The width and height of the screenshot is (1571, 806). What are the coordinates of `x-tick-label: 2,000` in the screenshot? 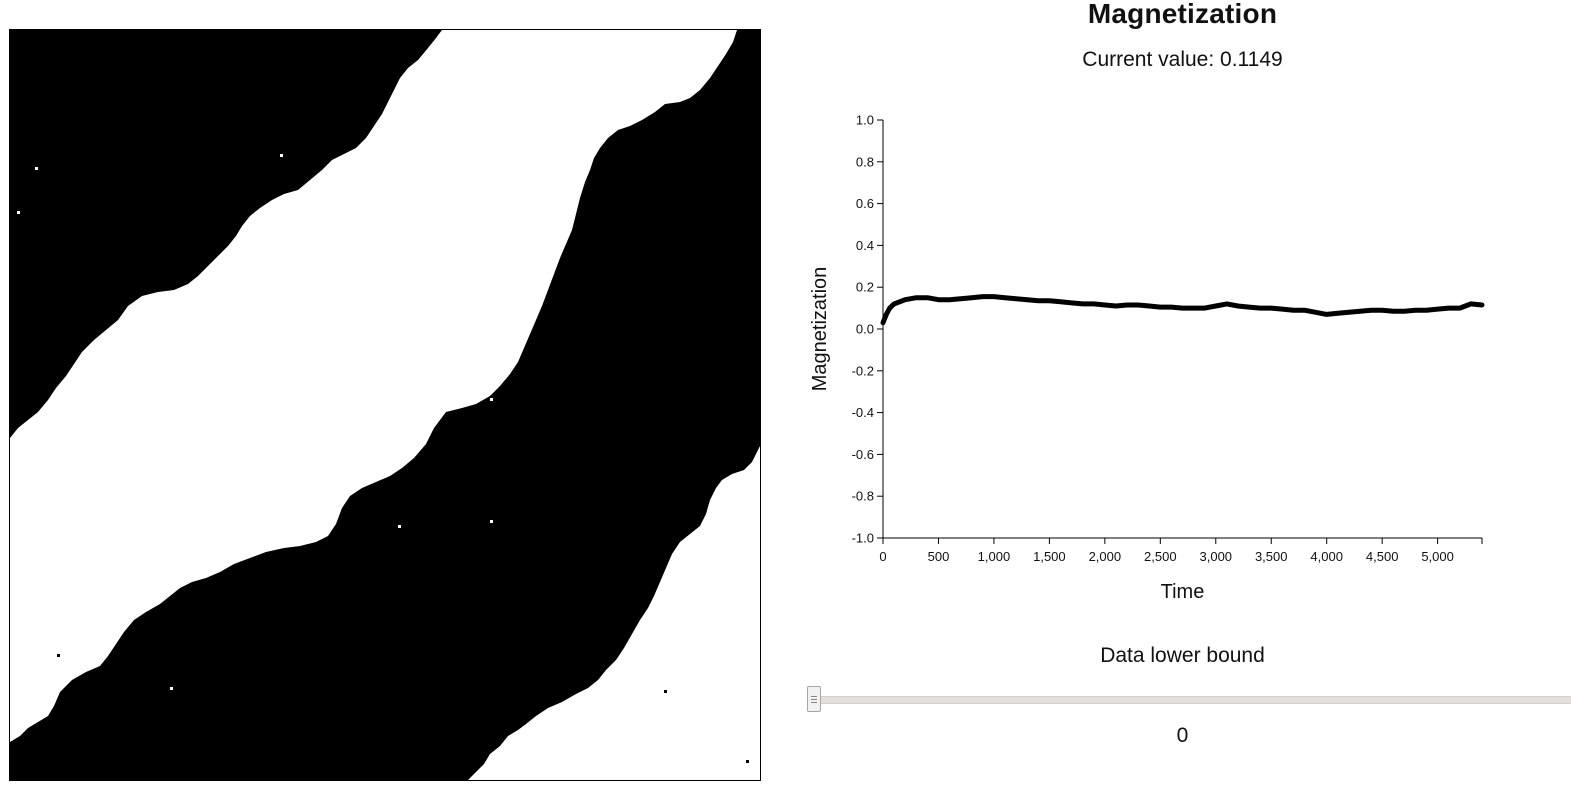 It's located at (1105, 556).